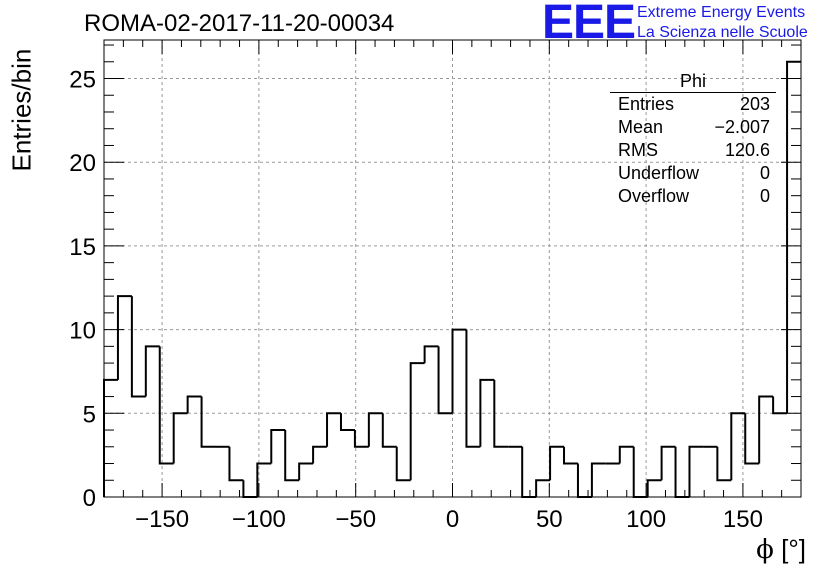  I want to click on eee-logo: EEE, so click(589, 24).